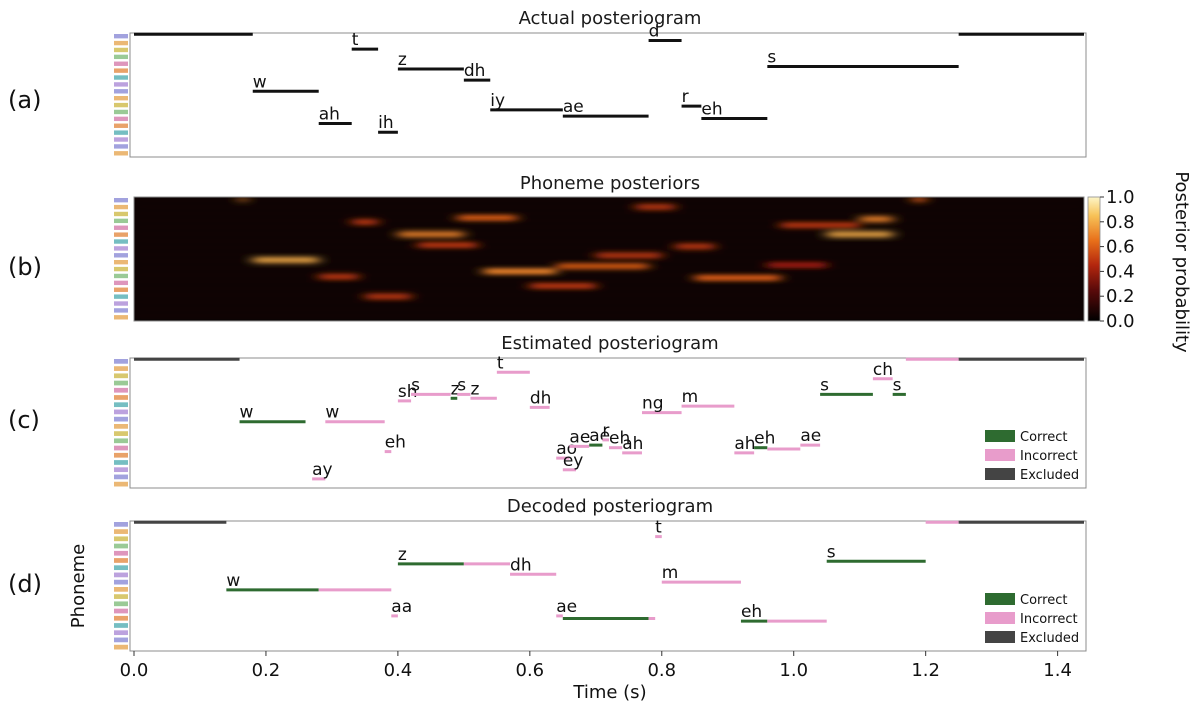 The height and width of the screenshot is (707, 1204). Describe the element at coordinates (24, 420) in the screenshot. I see `panel-c-label: (c)` at that location.